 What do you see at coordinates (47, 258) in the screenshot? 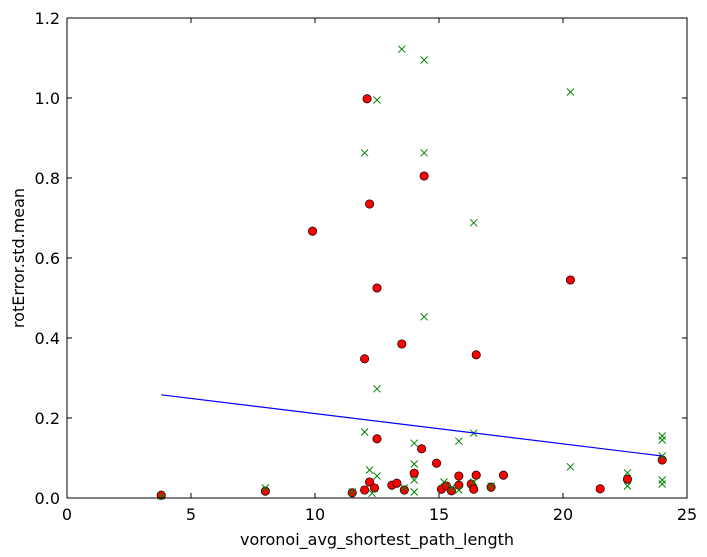
I see `y-tick-label: 0.6` at bounding box center [47, 258].